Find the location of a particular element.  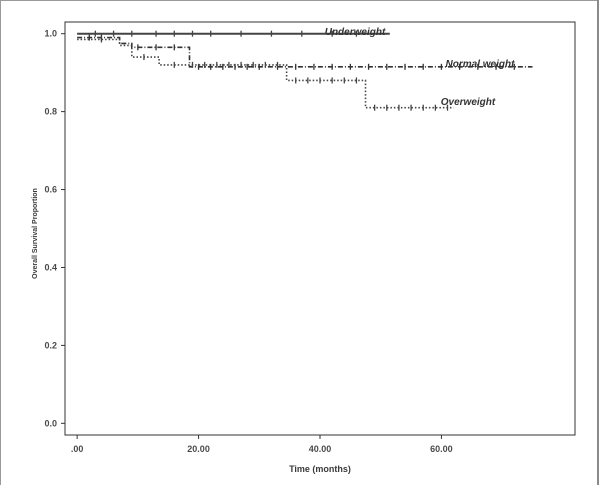

x-tick-label: .00 is located at coordinates (77, 449).